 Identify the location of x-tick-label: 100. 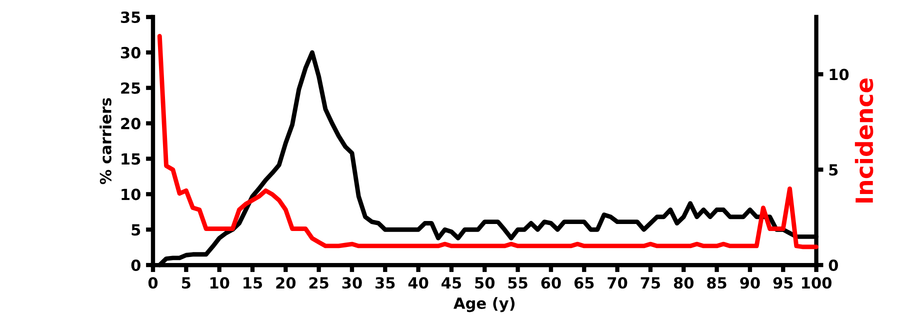
(817, 283).